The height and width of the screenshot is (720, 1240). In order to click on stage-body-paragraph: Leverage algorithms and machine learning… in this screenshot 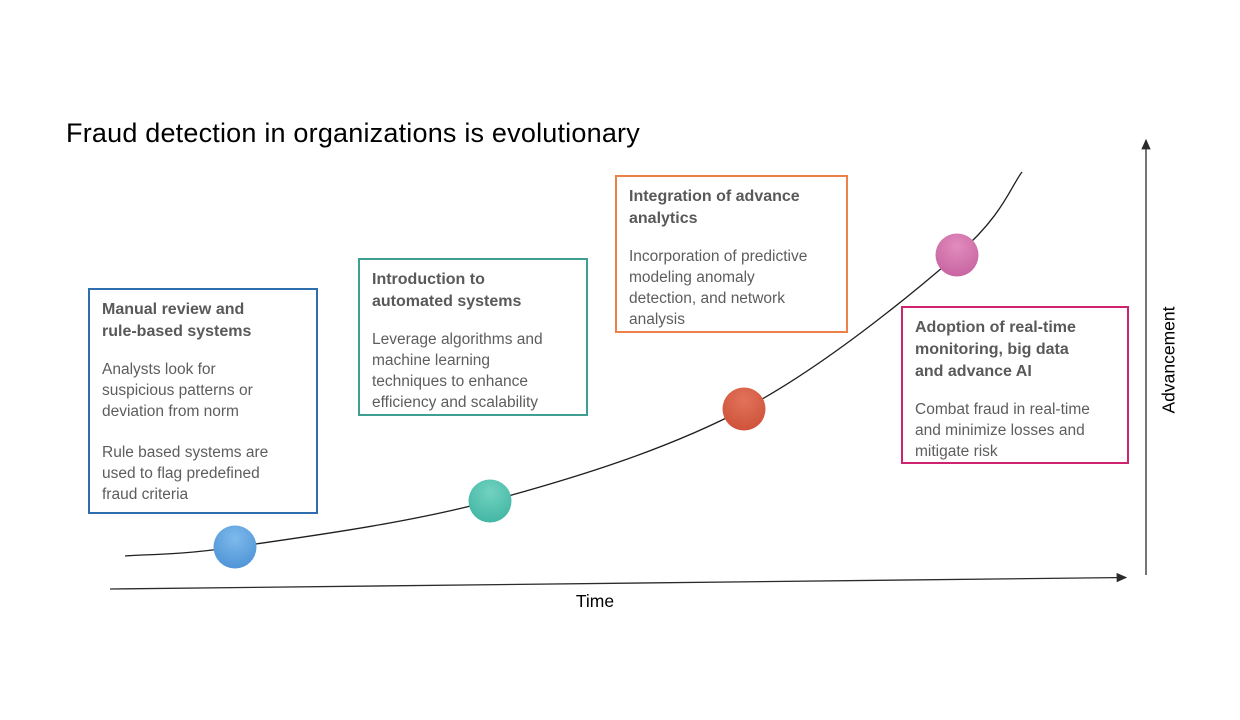, I will do `click(457, 371)`.